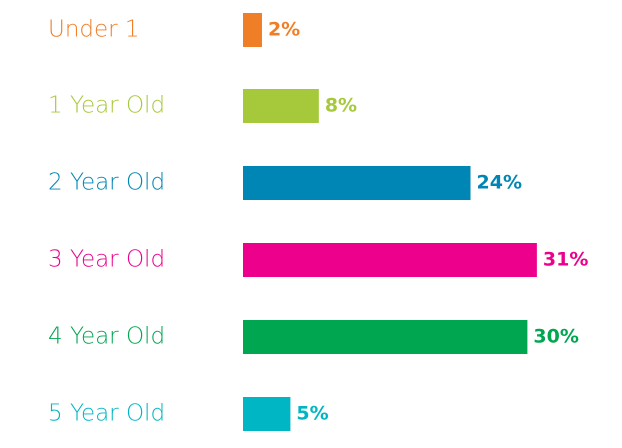 The height and width of the screenshot is (448, 622). I want to click on value-label: 5%, so click(312, 414).